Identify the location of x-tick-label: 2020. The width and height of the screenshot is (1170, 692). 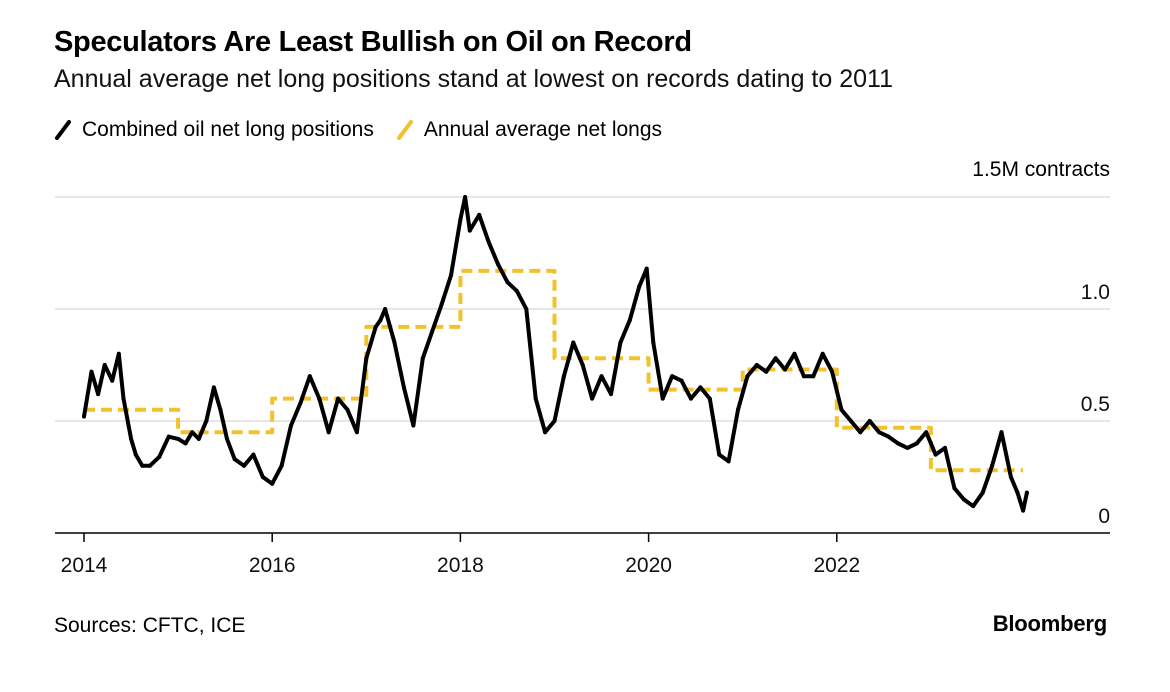
(648, 565).